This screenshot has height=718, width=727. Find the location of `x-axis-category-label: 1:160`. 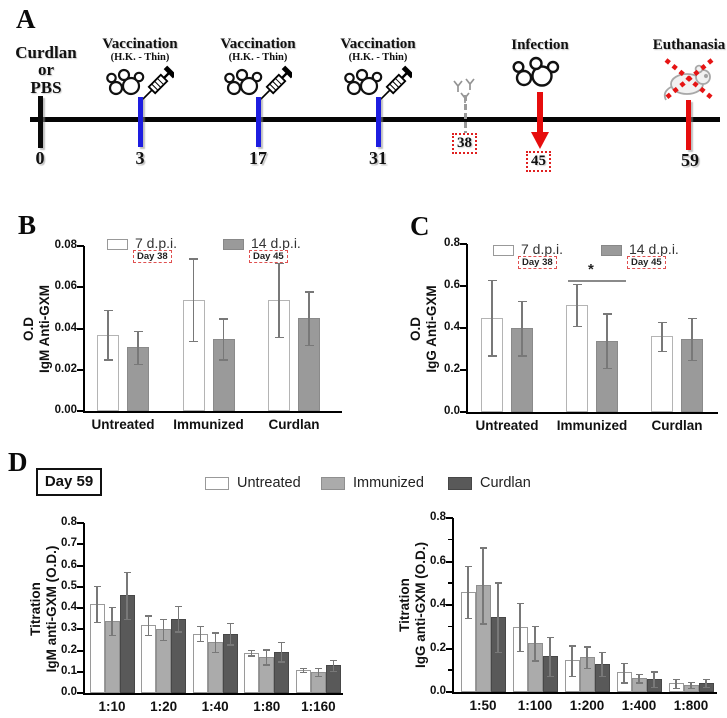

x-axis-category-label: 1:160 is located at coordinates (318, 706).